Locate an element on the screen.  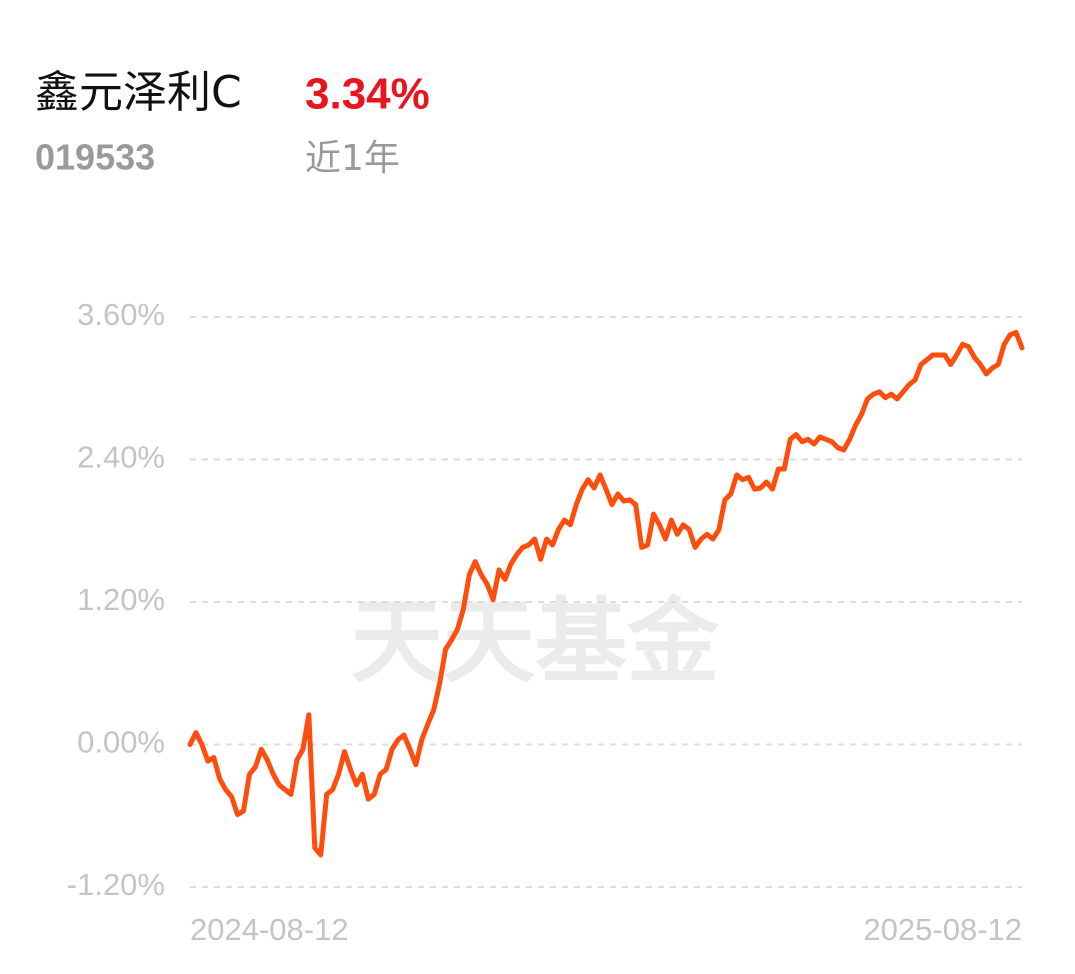
y-tick-label: 0.00% is located at coordinates (121, 742).